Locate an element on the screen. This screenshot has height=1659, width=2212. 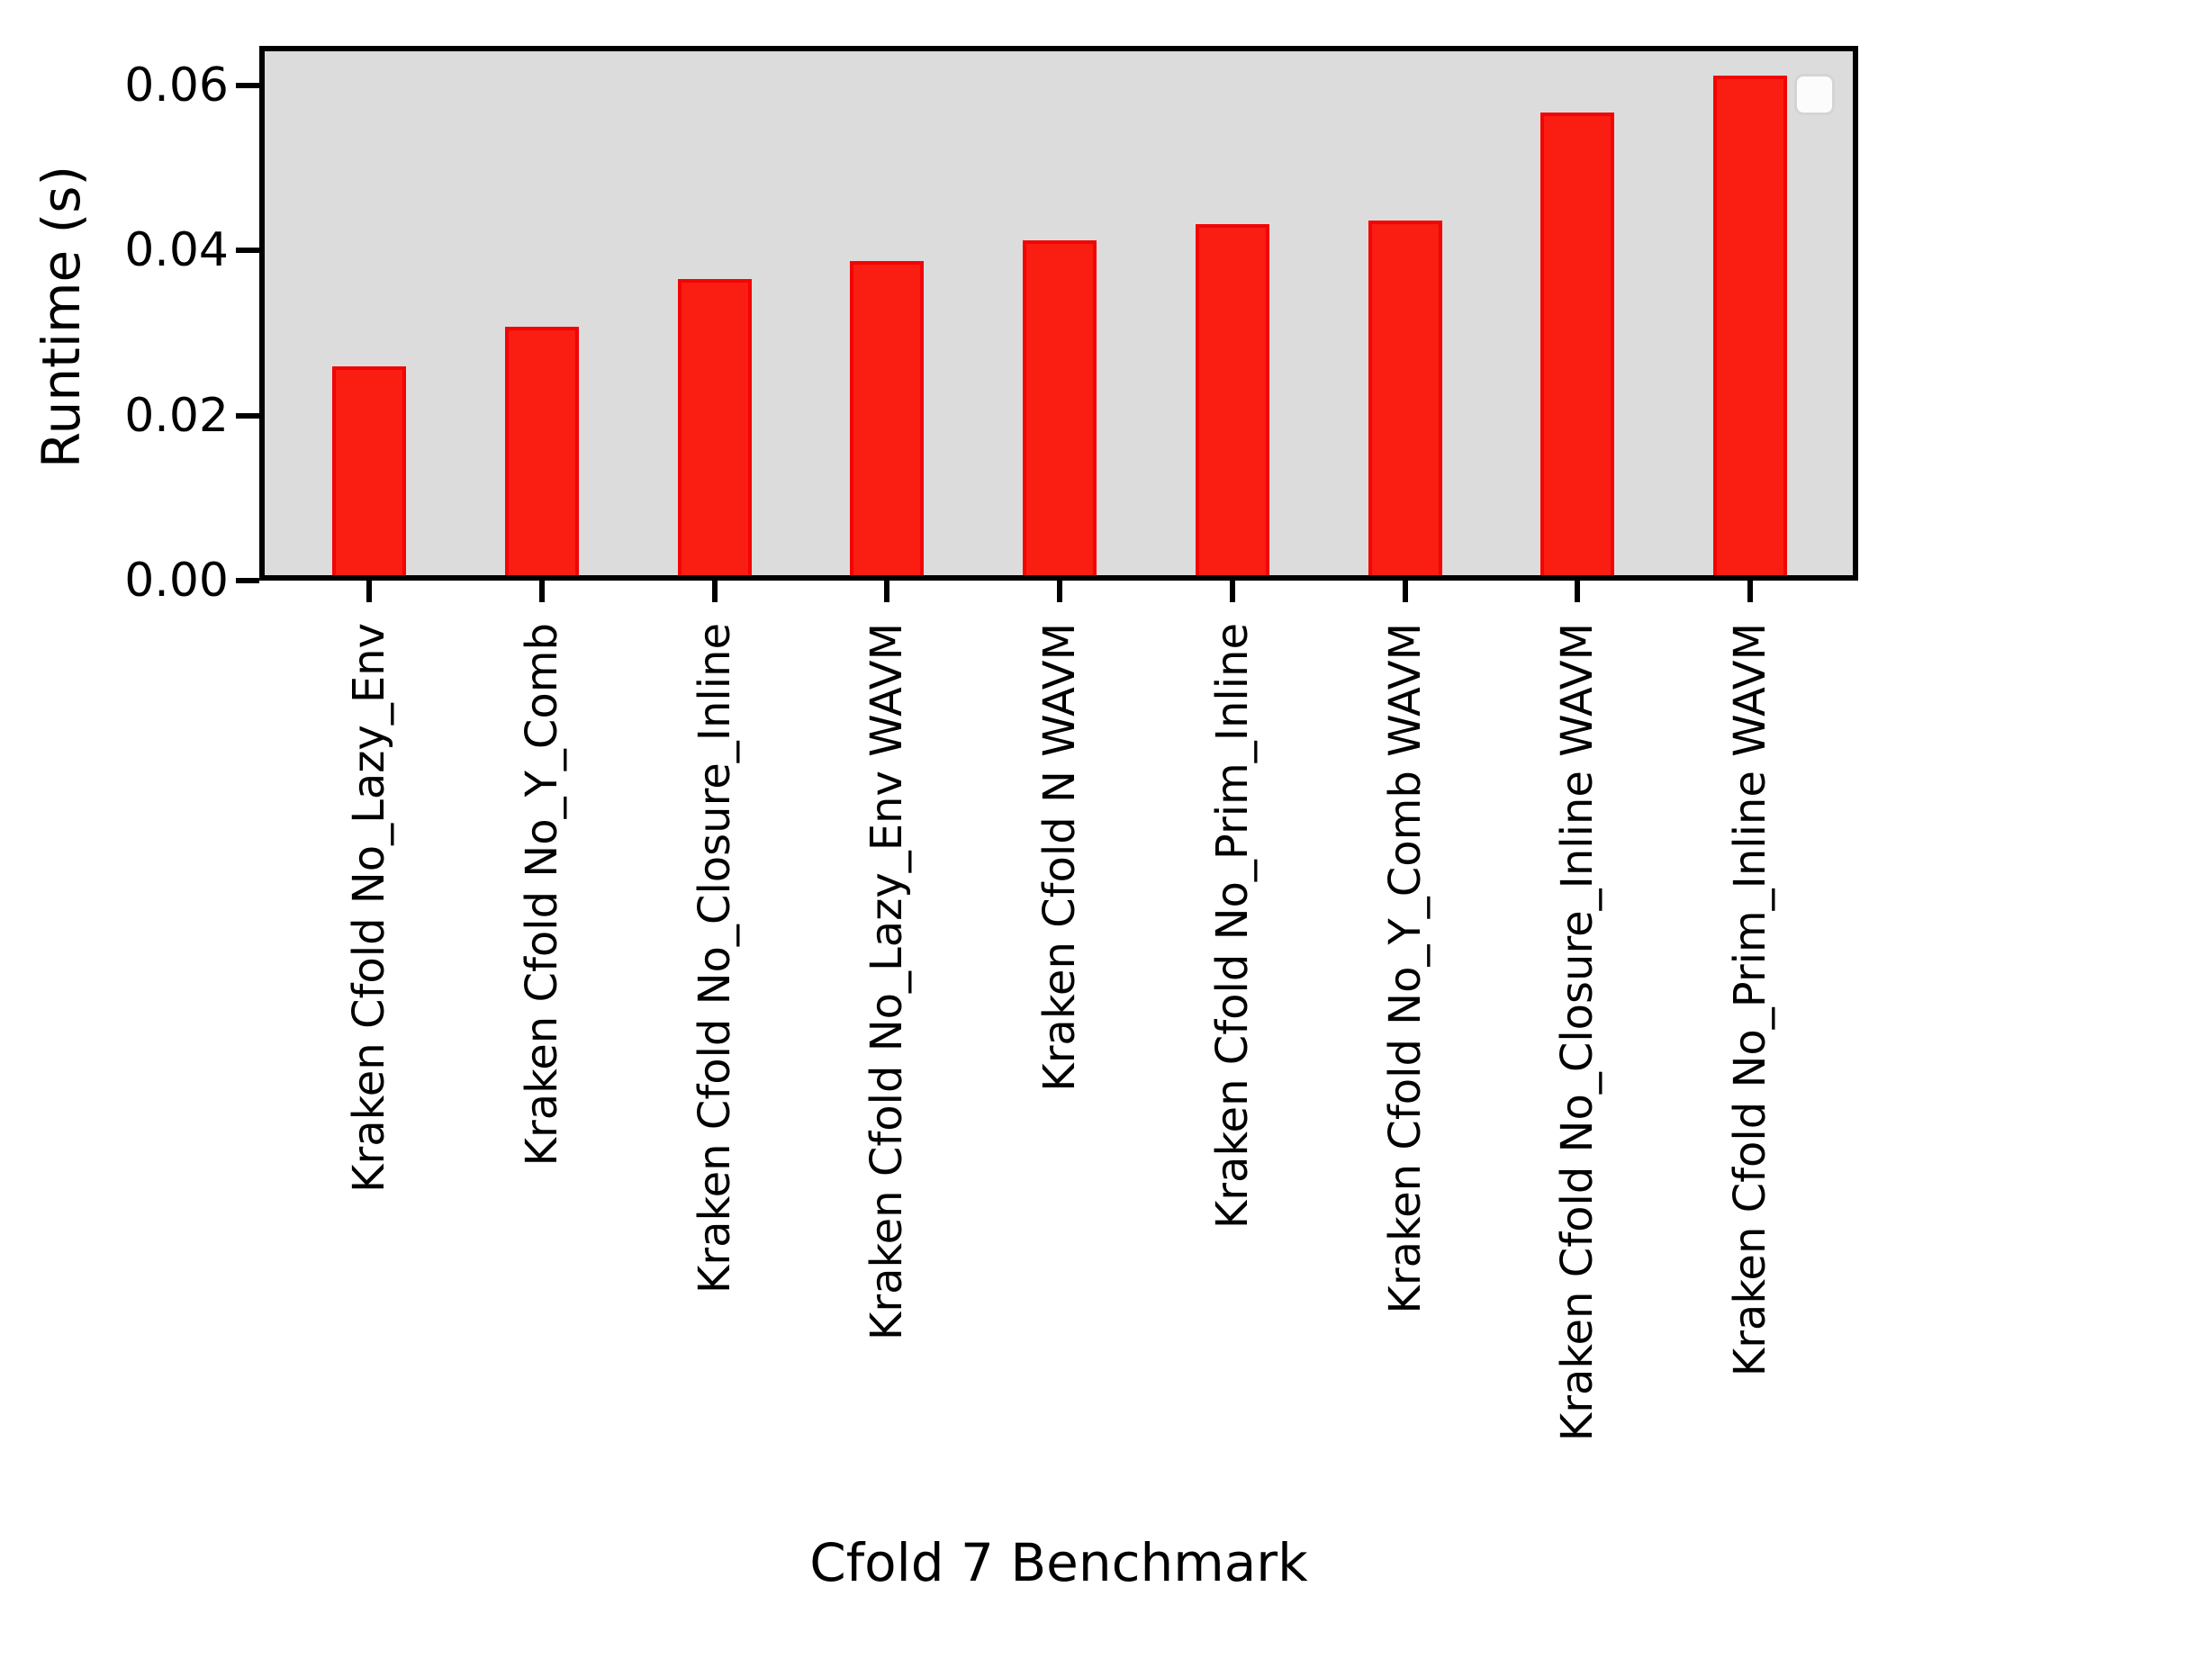
x-tick-label: Kraken Cfold No_Lazy_Env is located at coordinates (369, 908).